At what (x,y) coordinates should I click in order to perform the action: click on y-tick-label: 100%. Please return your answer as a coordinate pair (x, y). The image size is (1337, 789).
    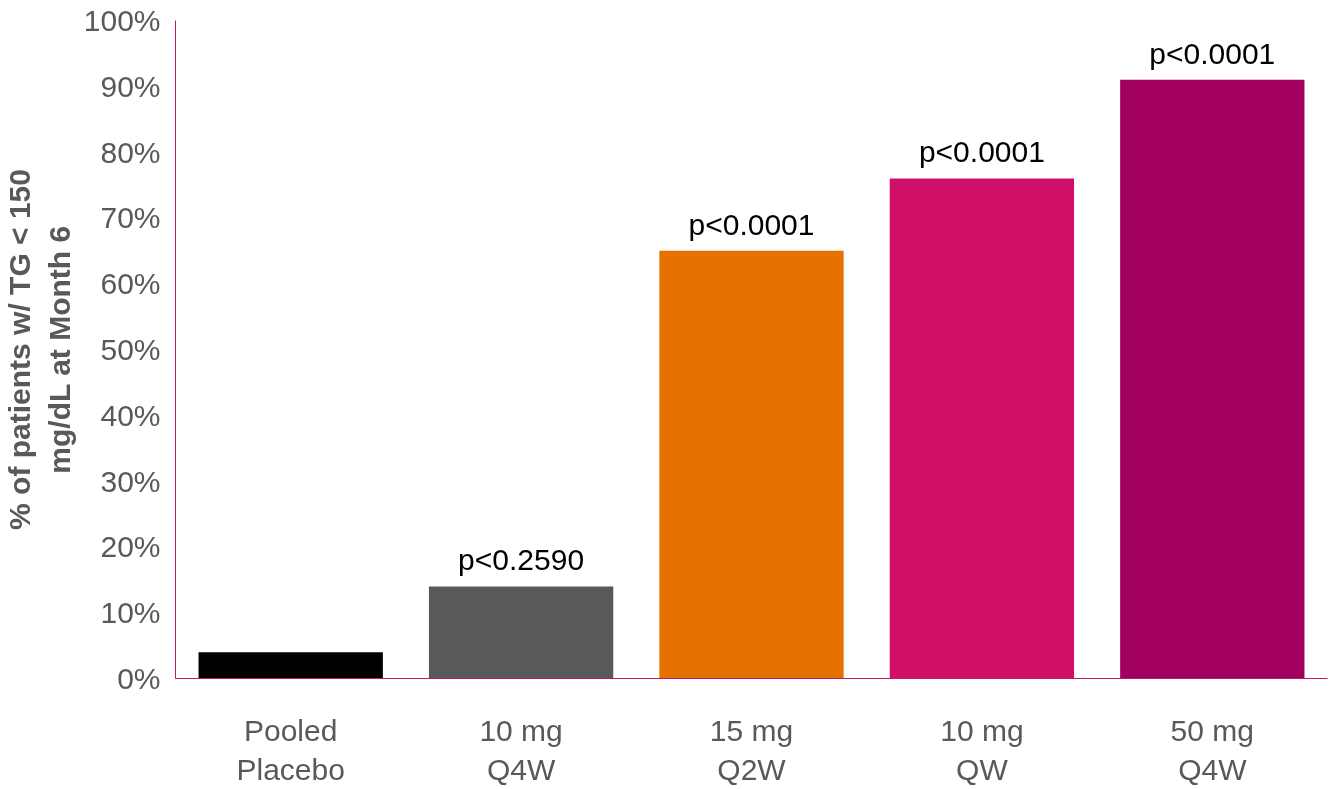
    Looking at the image, I should click on (122, 20).